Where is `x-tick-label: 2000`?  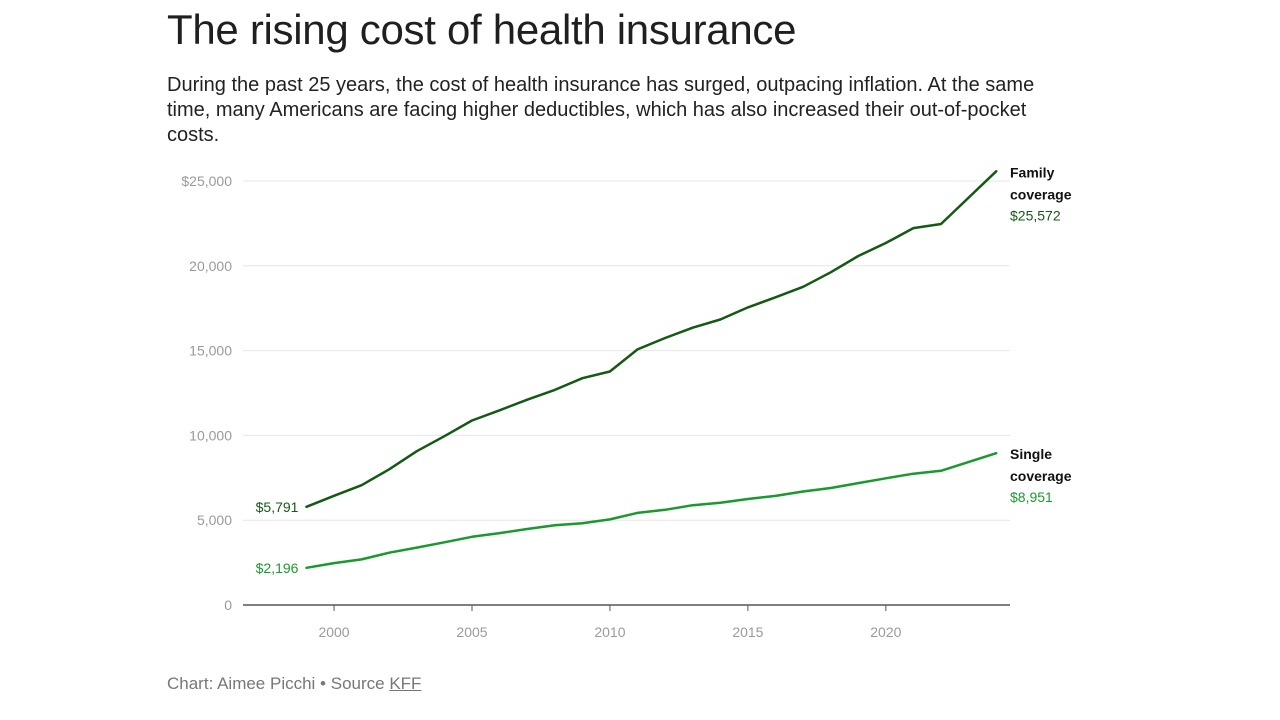
x-tick-label: 2000 is located at coordinates (333, 632).